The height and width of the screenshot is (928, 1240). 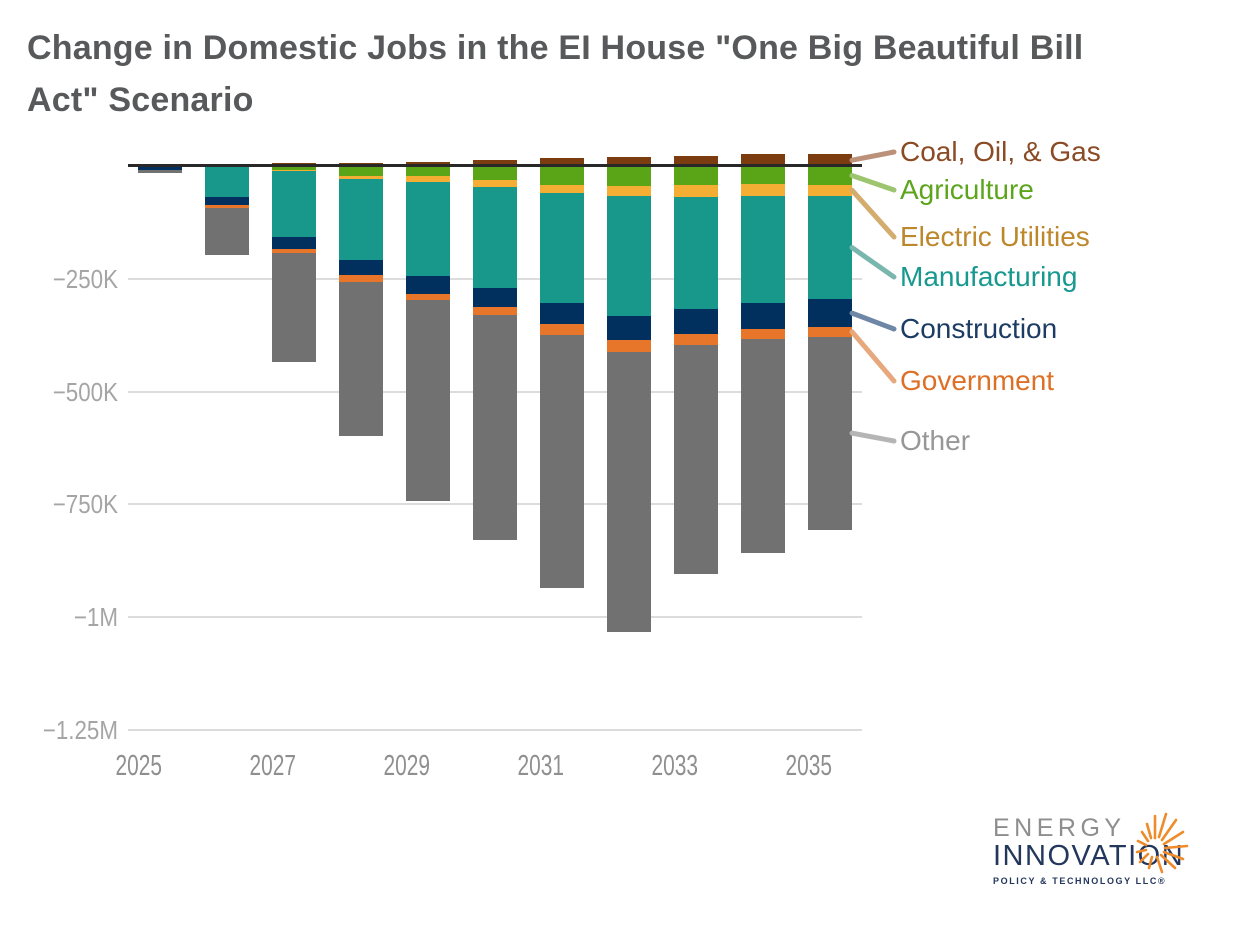 I want to click on x-tick-label: 2033, so click(x=674, y=766).